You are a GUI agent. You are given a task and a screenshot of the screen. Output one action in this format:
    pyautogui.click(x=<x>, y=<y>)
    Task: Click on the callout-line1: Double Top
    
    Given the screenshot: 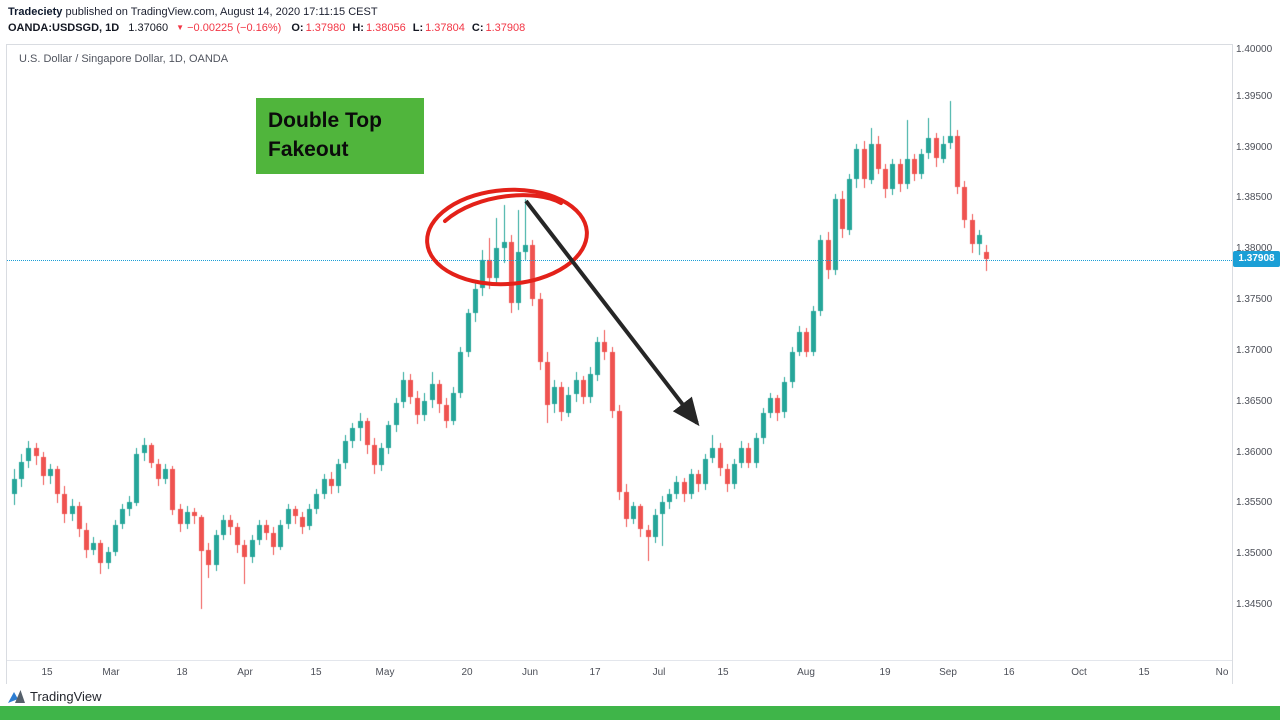 What is the action you would take?
    pyautogui.click(x=325, y=120)
    